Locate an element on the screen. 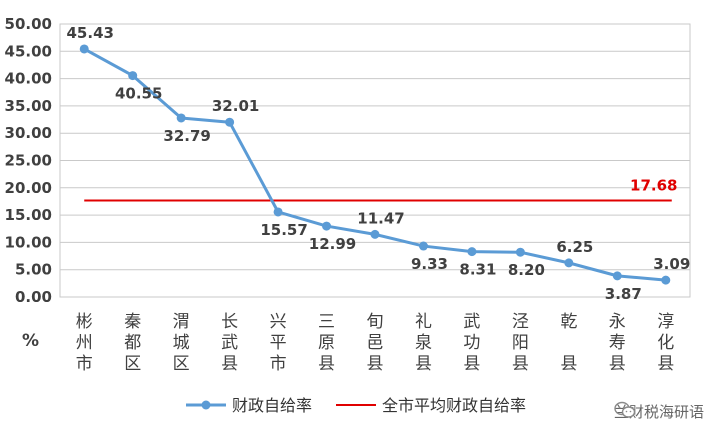  data-value-label: 12.99 is located at coordinates (332, 244).